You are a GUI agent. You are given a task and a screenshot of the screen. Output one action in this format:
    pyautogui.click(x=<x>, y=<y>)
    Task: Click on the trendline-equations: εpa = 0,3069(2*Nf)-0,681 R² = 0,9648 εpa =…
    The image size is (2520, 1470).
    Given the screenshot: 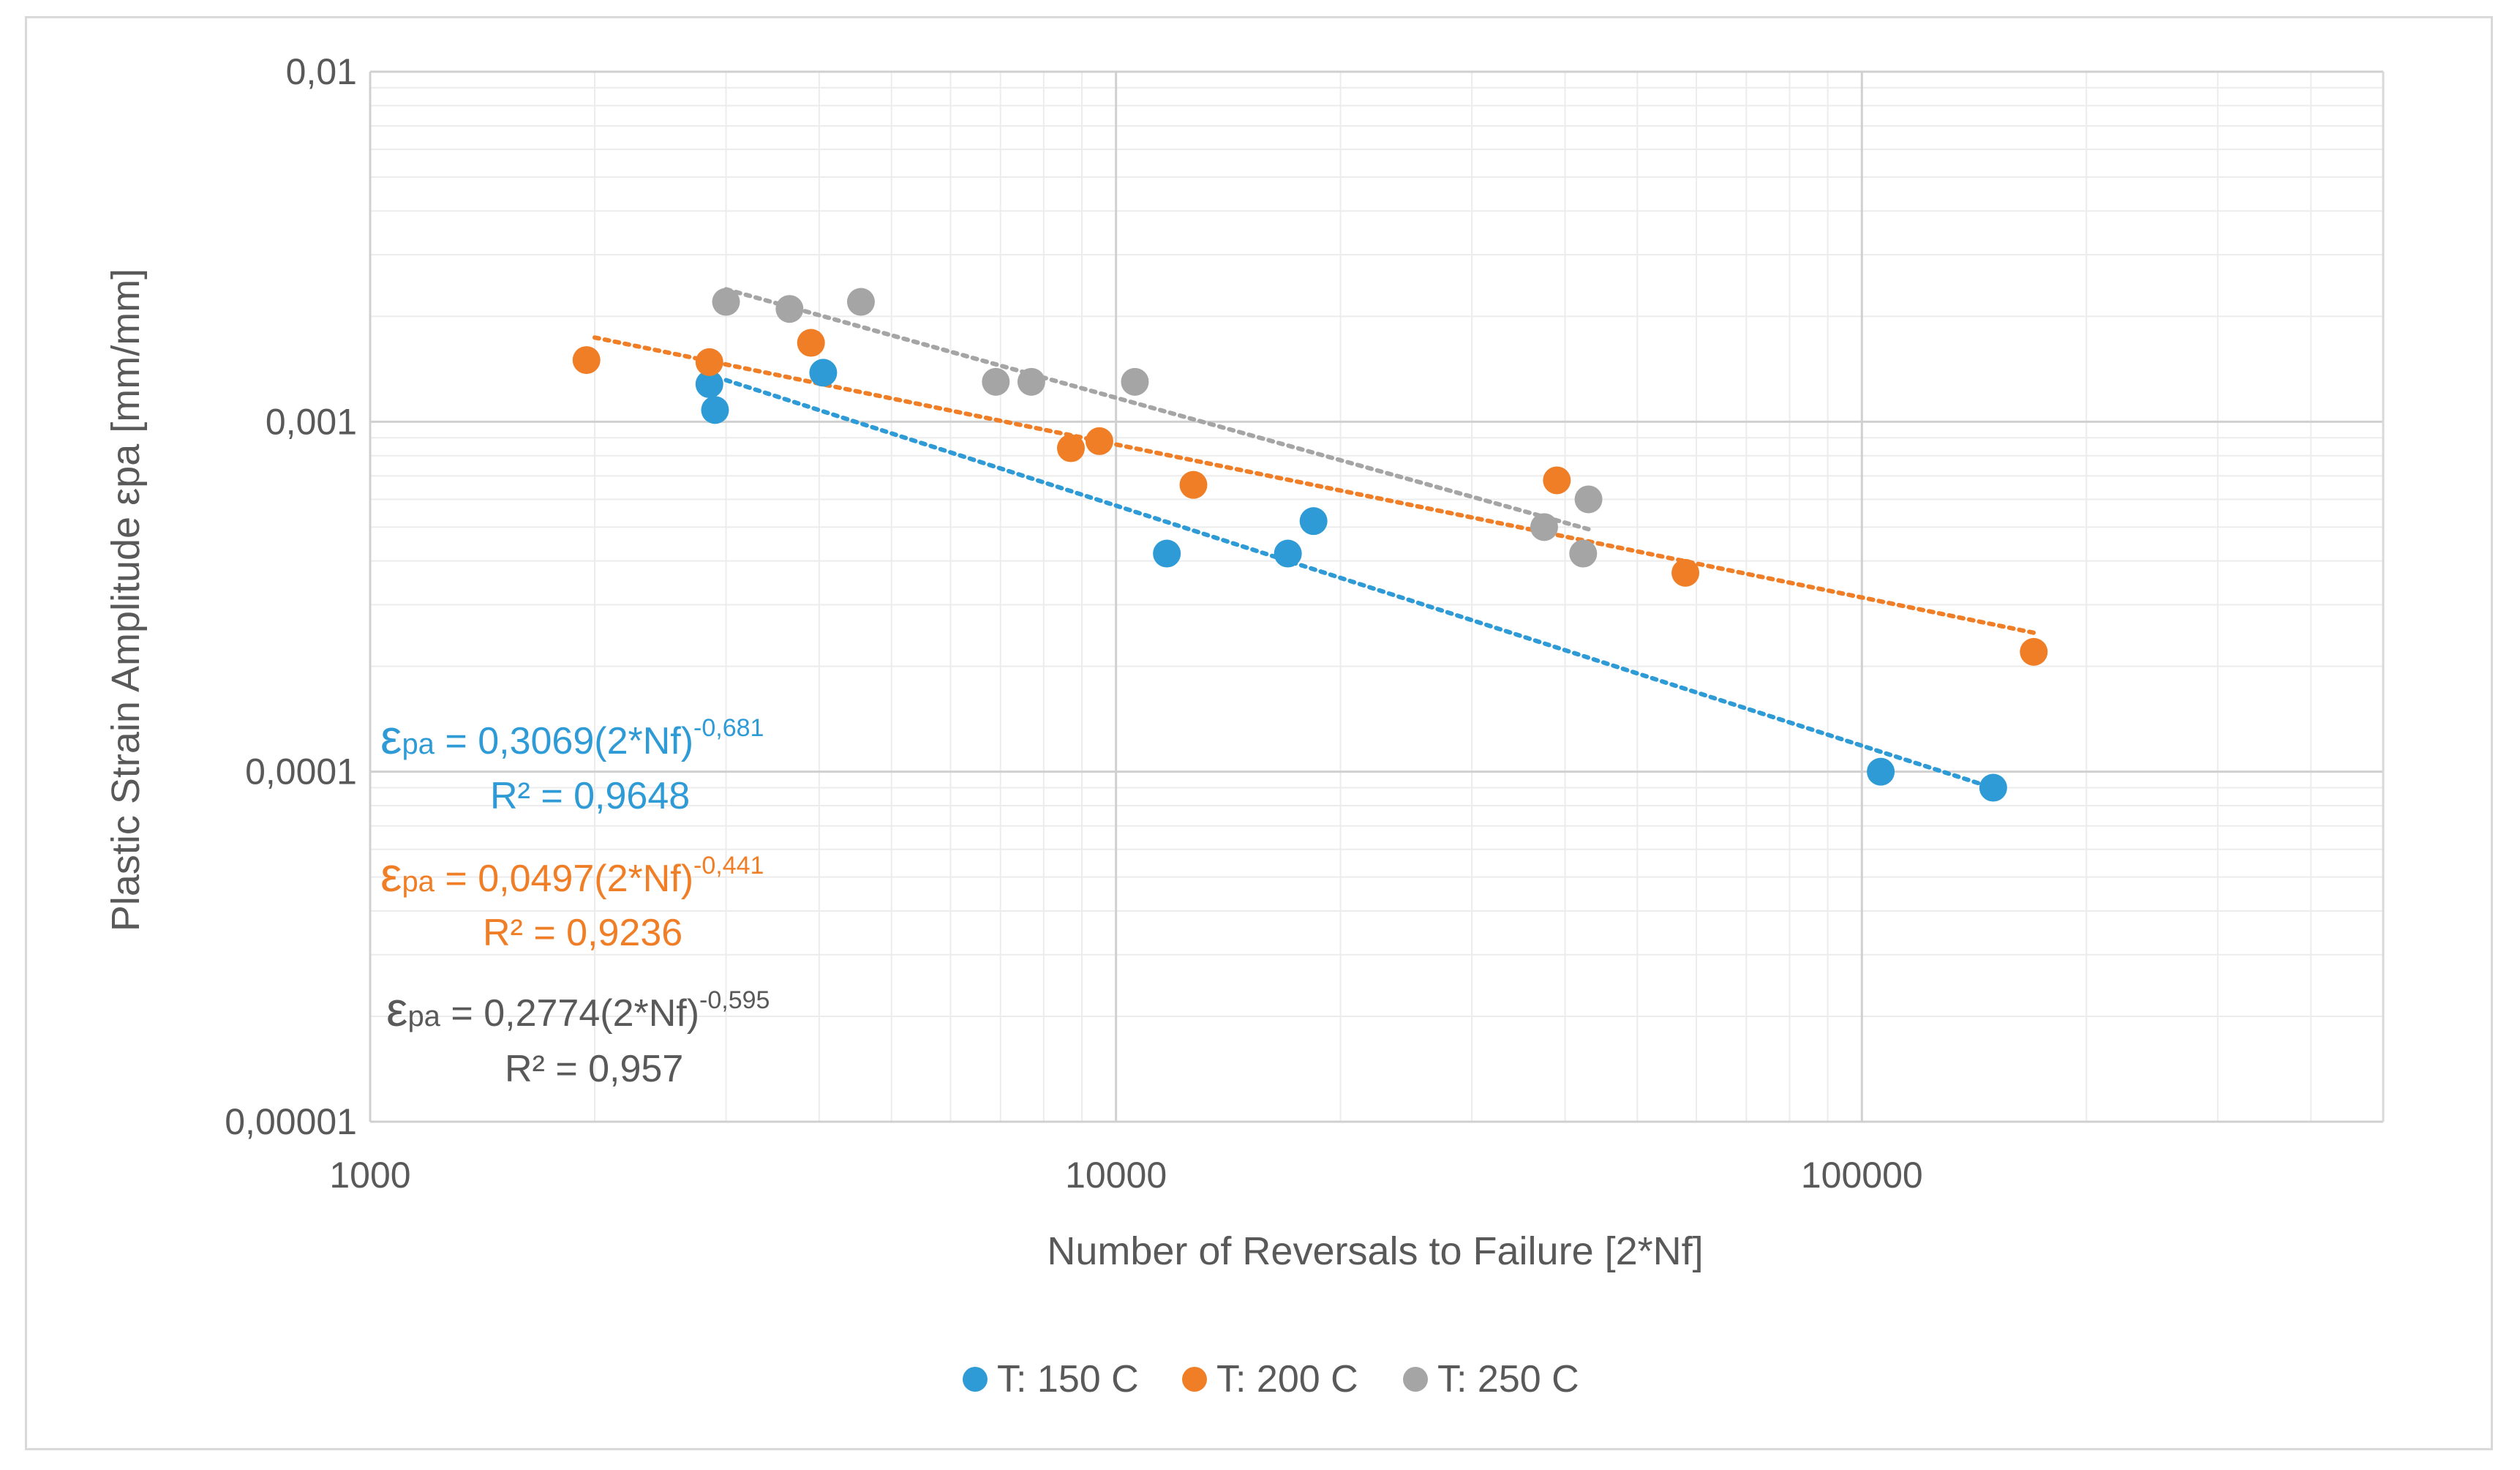 What is the action you would take?
    pyautogui.click(x=575, y=900)
    